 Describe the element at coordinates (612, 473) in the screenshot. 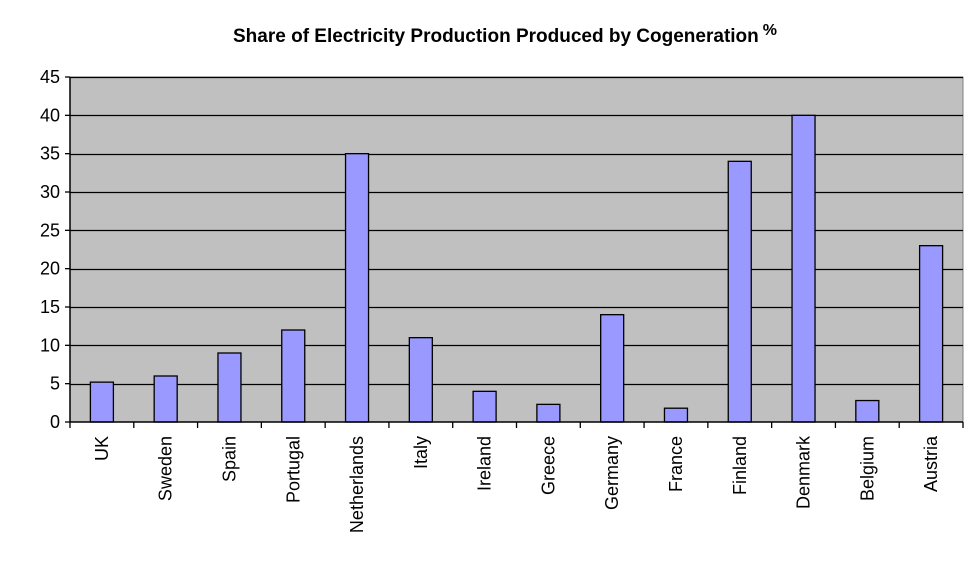

I see `x-tick-label: Germany` at that location.